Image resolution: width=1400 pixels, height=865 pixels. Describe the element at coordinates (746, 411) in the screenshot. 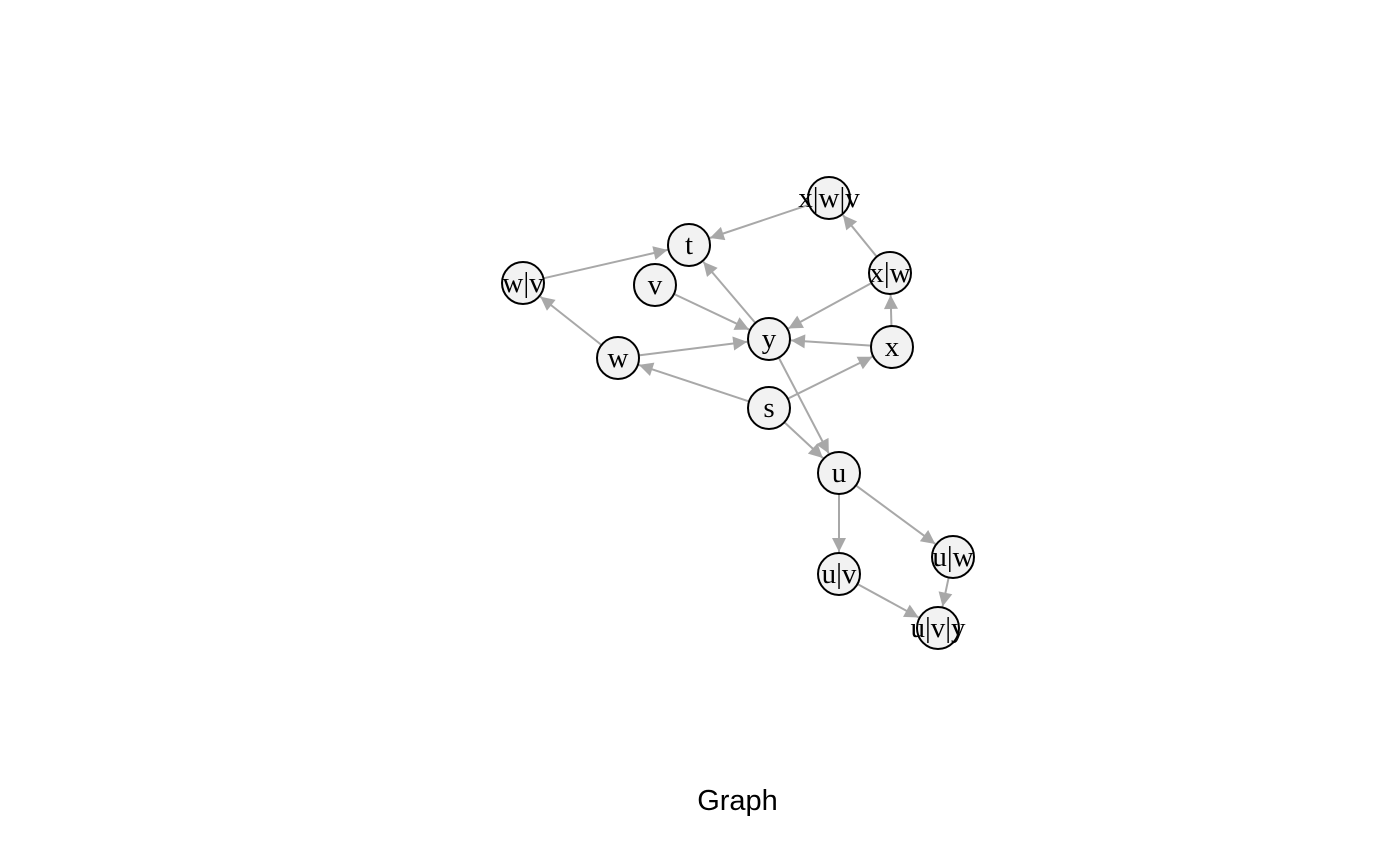

I see `edges-layer` at that location.